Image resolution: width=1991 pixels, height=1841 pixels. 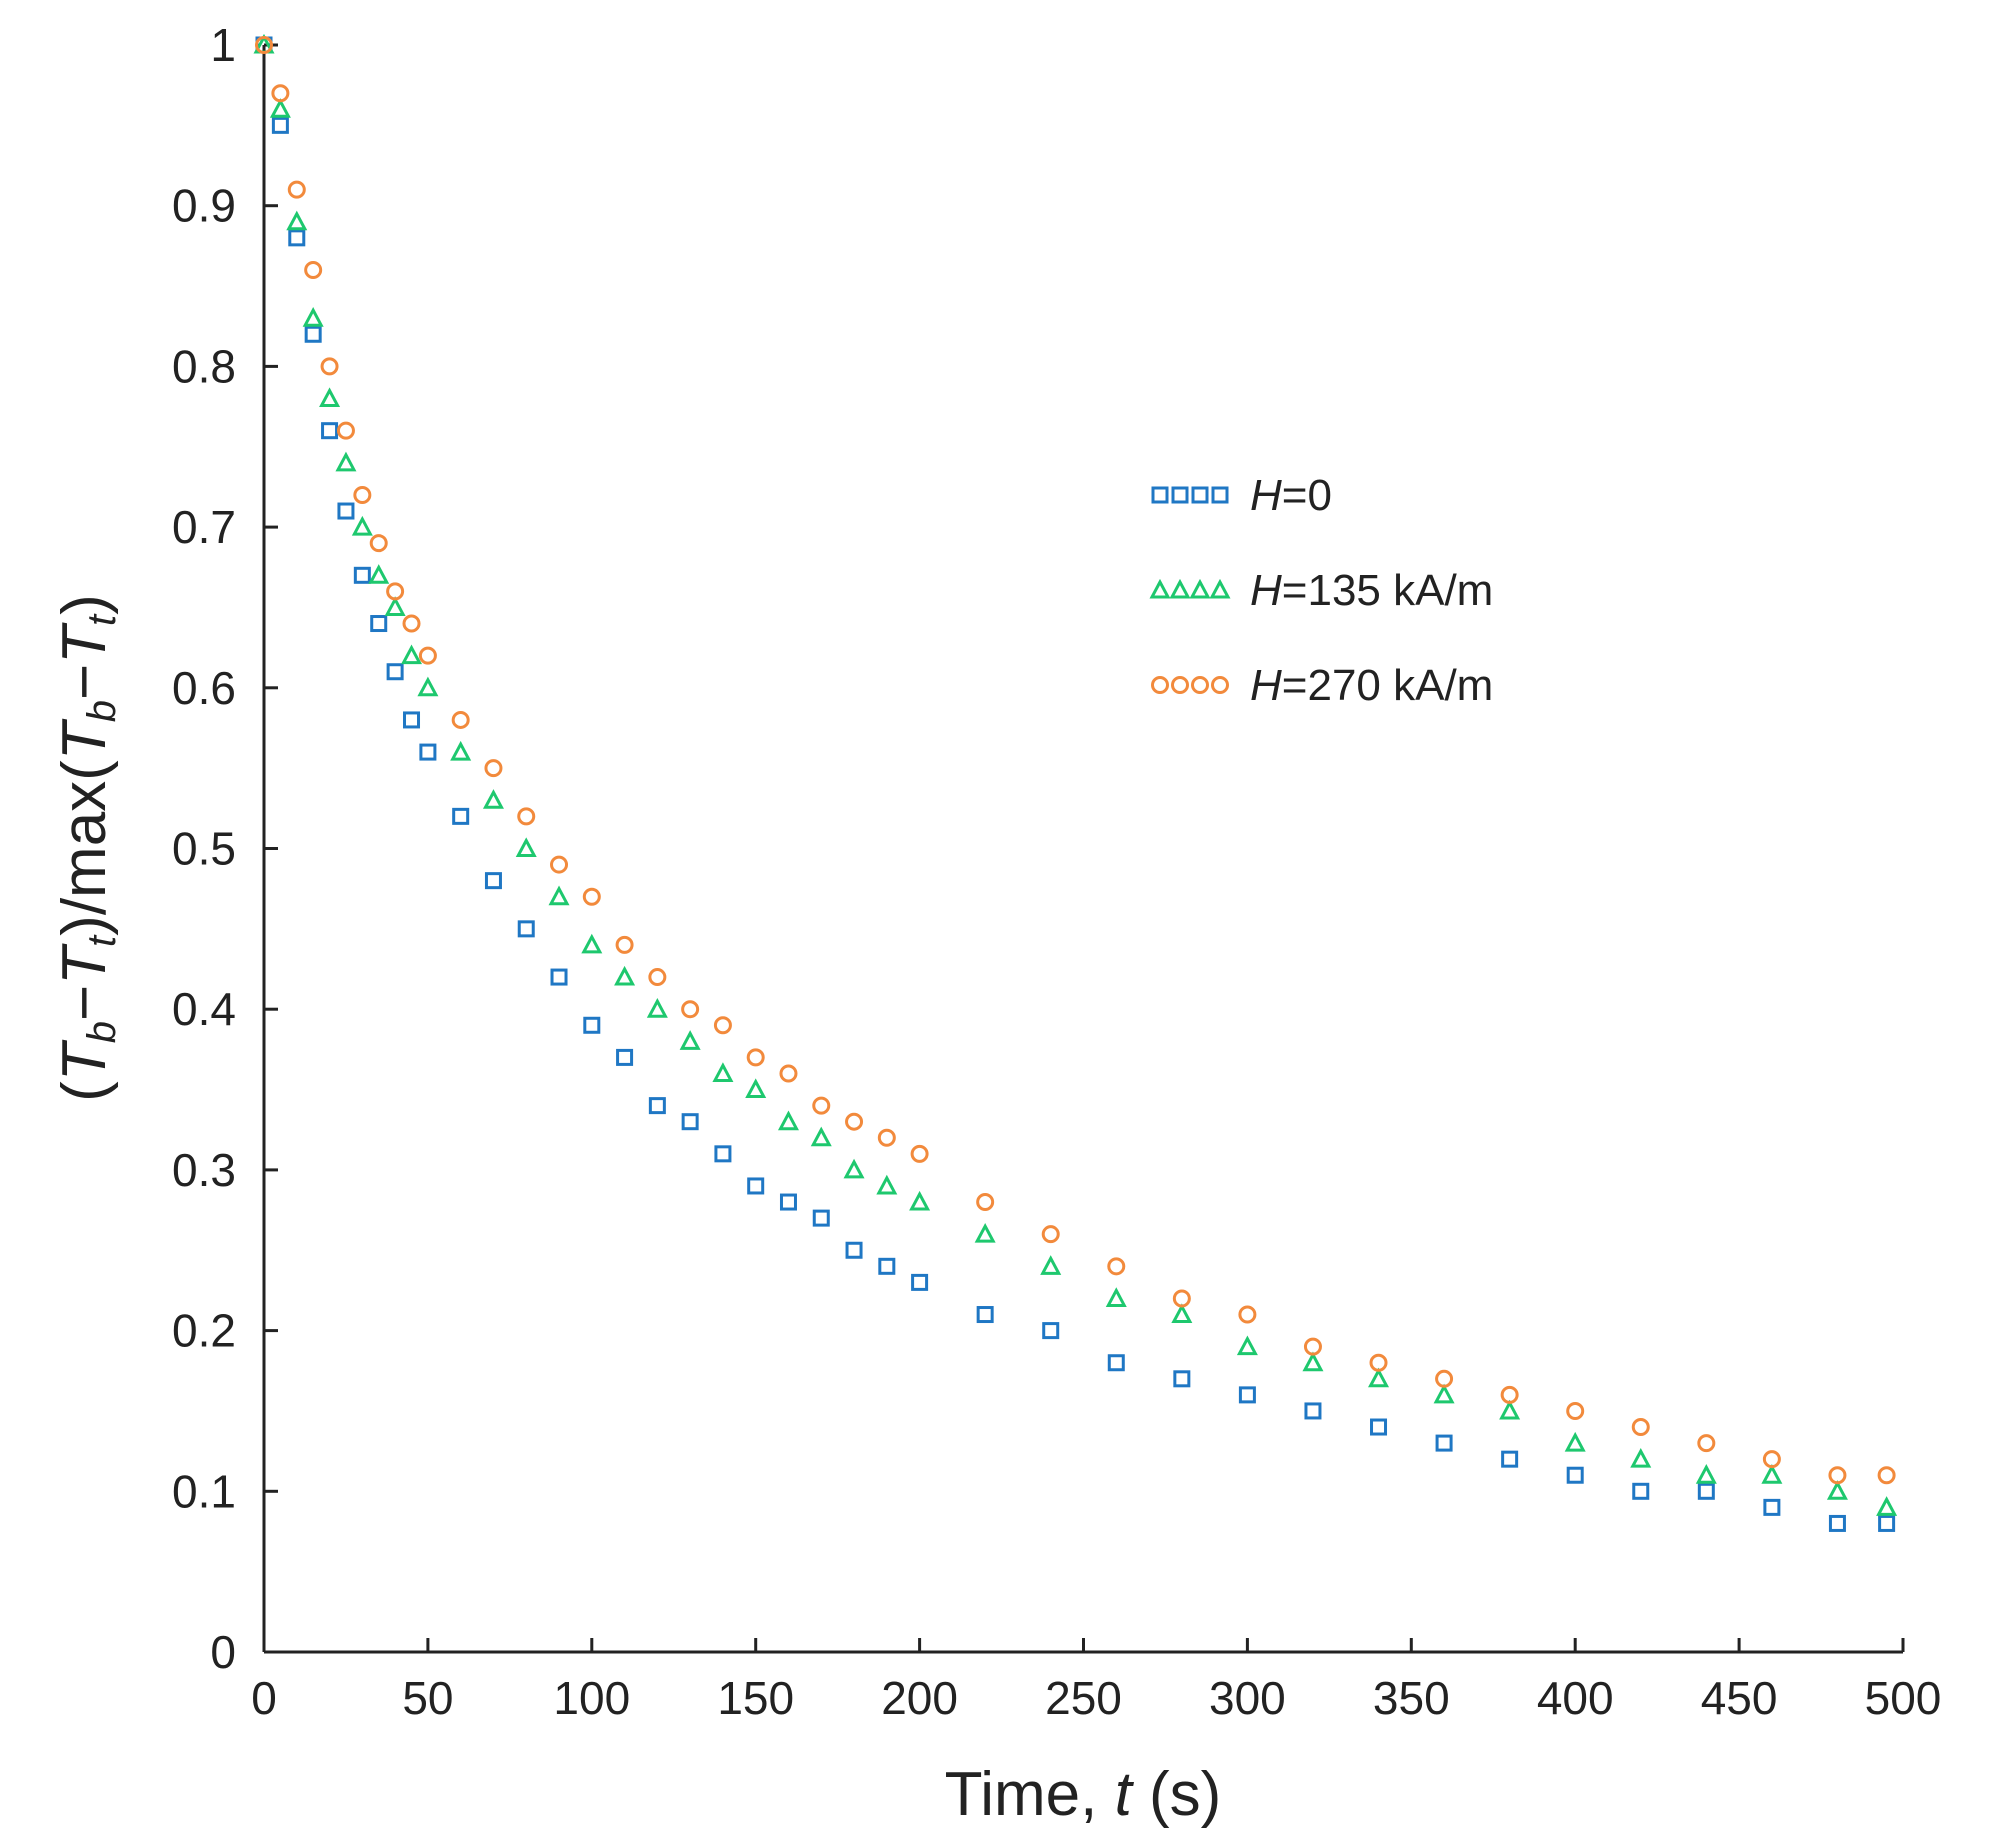 I want to click on y-tick-label: 1, so click(x=223, y=45).